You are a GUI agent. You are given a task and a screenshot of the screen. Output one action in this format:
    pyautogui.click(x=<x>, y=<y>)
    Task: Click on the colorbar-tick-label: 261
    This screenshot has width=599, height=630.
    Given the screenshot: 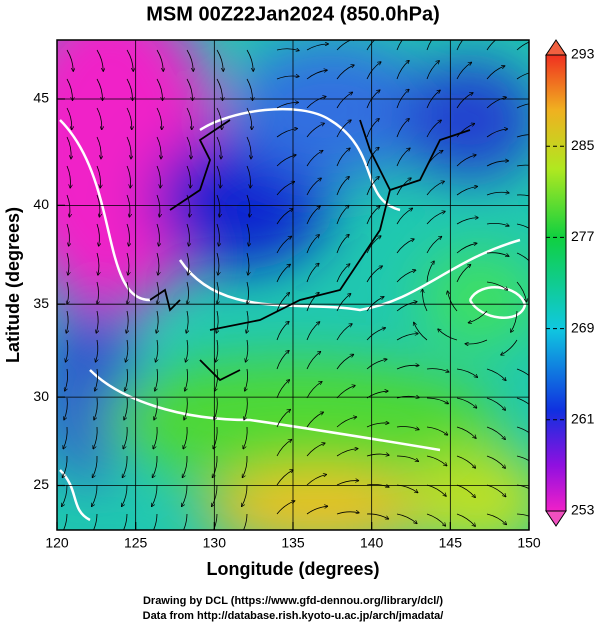 What is the action you would take?
    pyautogui.click(x=583, y=419)
    